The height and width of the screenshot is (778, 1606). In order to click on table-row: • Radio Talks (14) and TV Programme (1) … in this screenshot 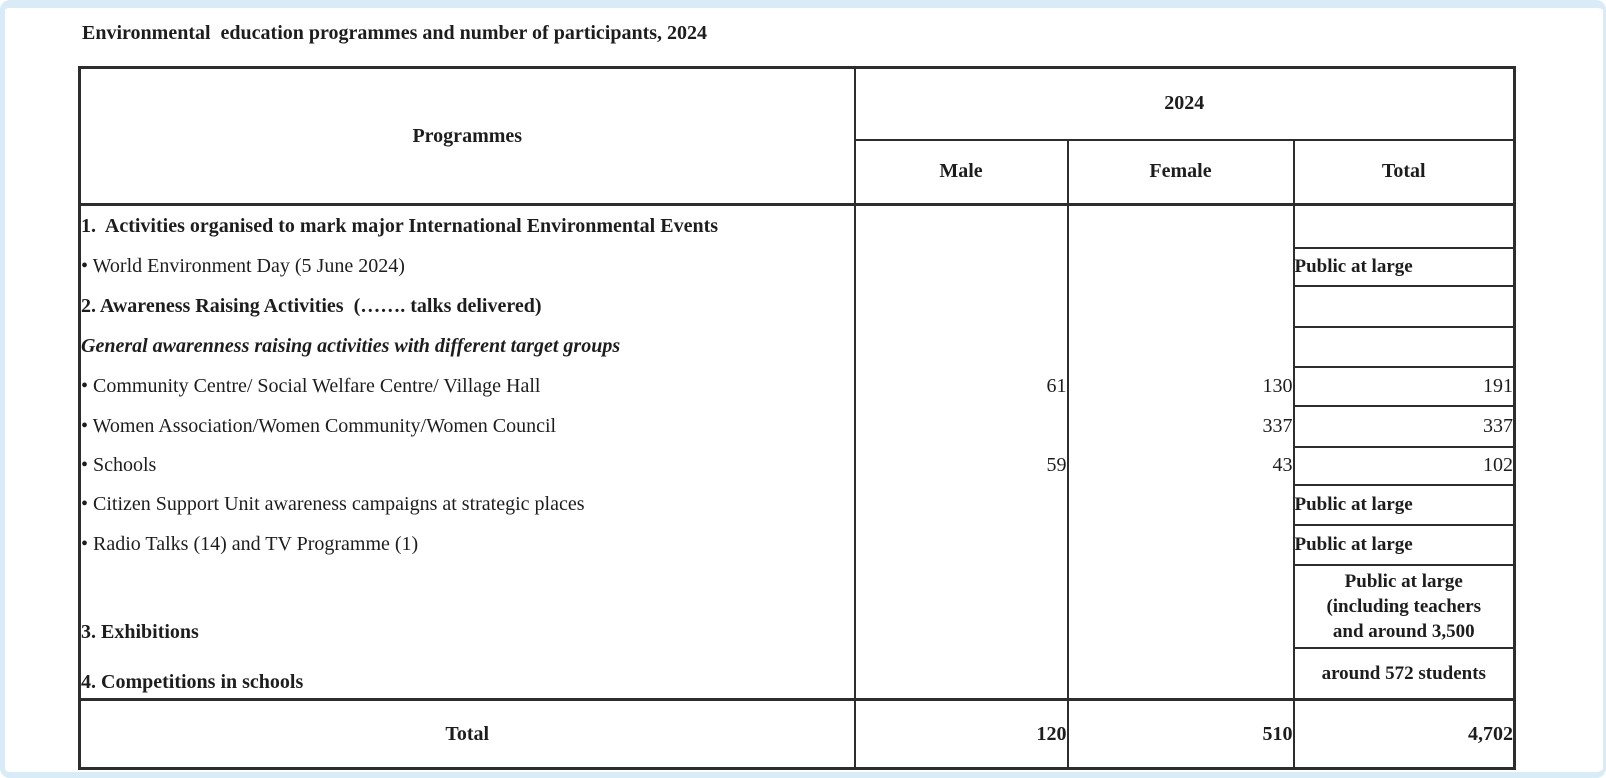, I will do `click(797, 544)`.